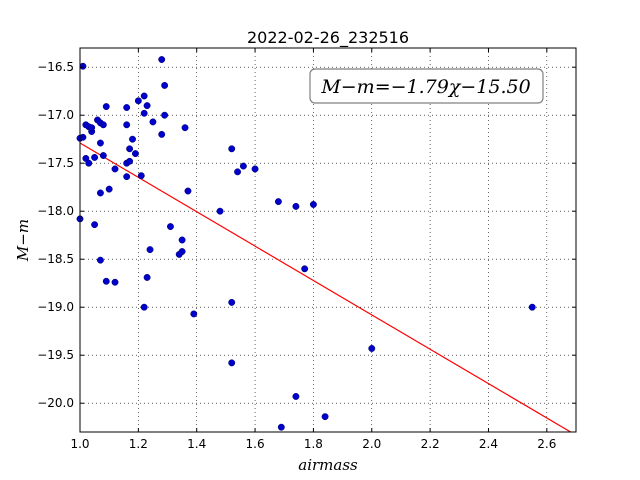 This screenshot has width=640, height=480. What do you see at coordinates (371, 444) in the screenshot?
I see `x-tick-label: 2.0` at bounding box center [371, 444].